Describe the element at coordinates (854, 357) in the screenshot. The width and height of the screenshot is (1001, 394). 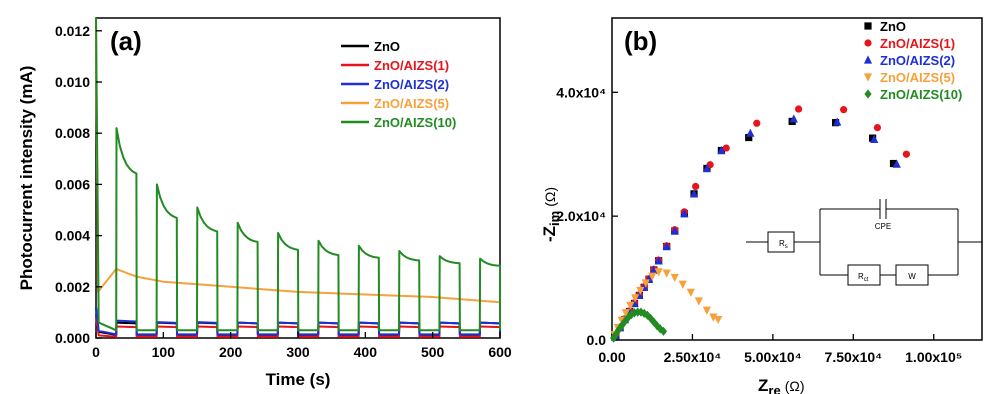
I see `panel-b-x-tick-label: 7.50x10⁴` at that location.